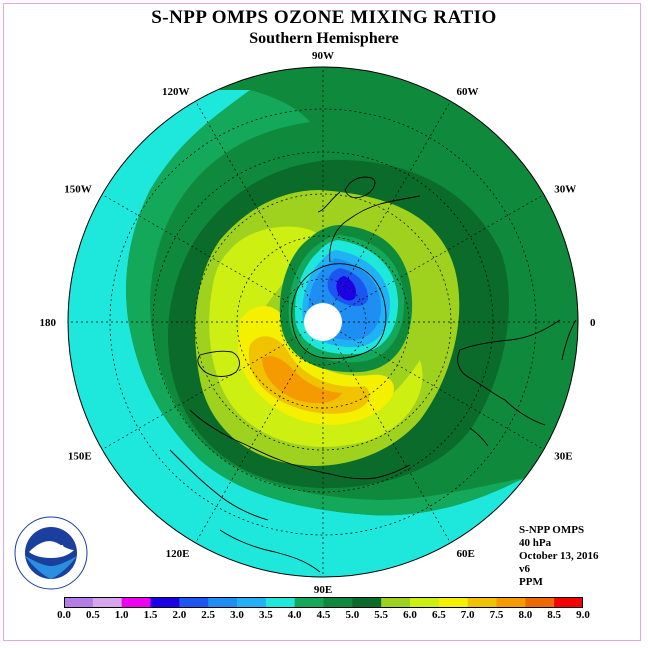  I want to click on colorbar-label: 7.5, so click(496, 615).